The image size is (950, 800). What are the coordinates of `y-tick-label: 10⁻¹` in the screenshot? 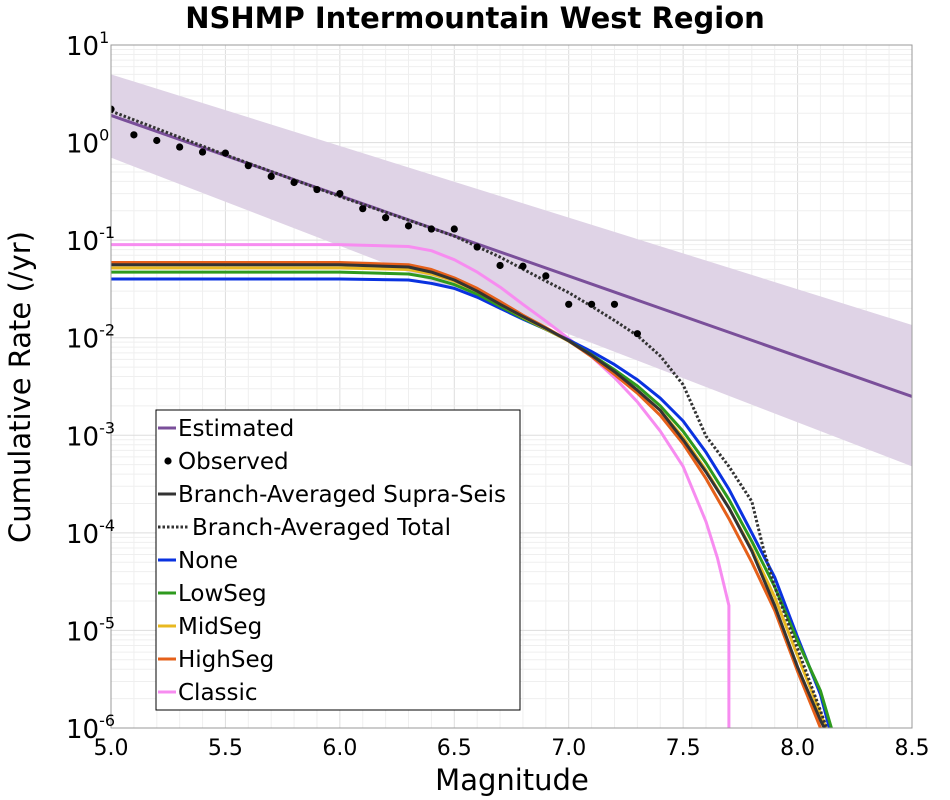 It's located at (90, 240).